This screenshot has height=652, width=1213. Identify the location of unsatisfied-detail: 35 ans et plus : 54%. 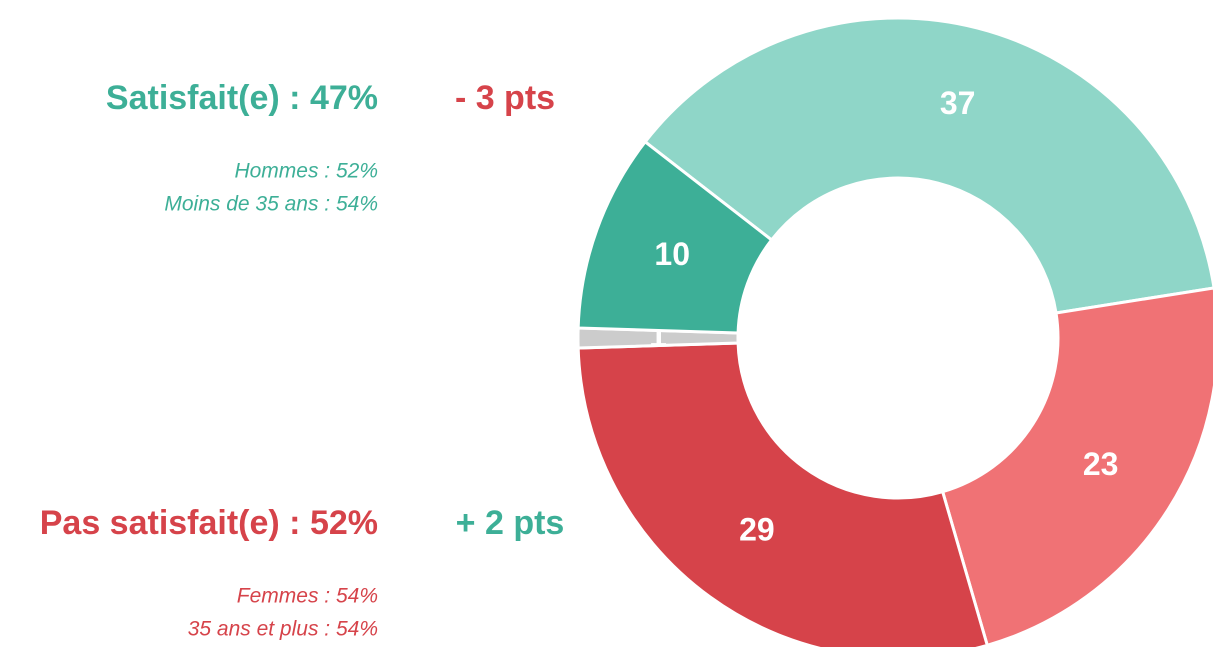
(283, 629).